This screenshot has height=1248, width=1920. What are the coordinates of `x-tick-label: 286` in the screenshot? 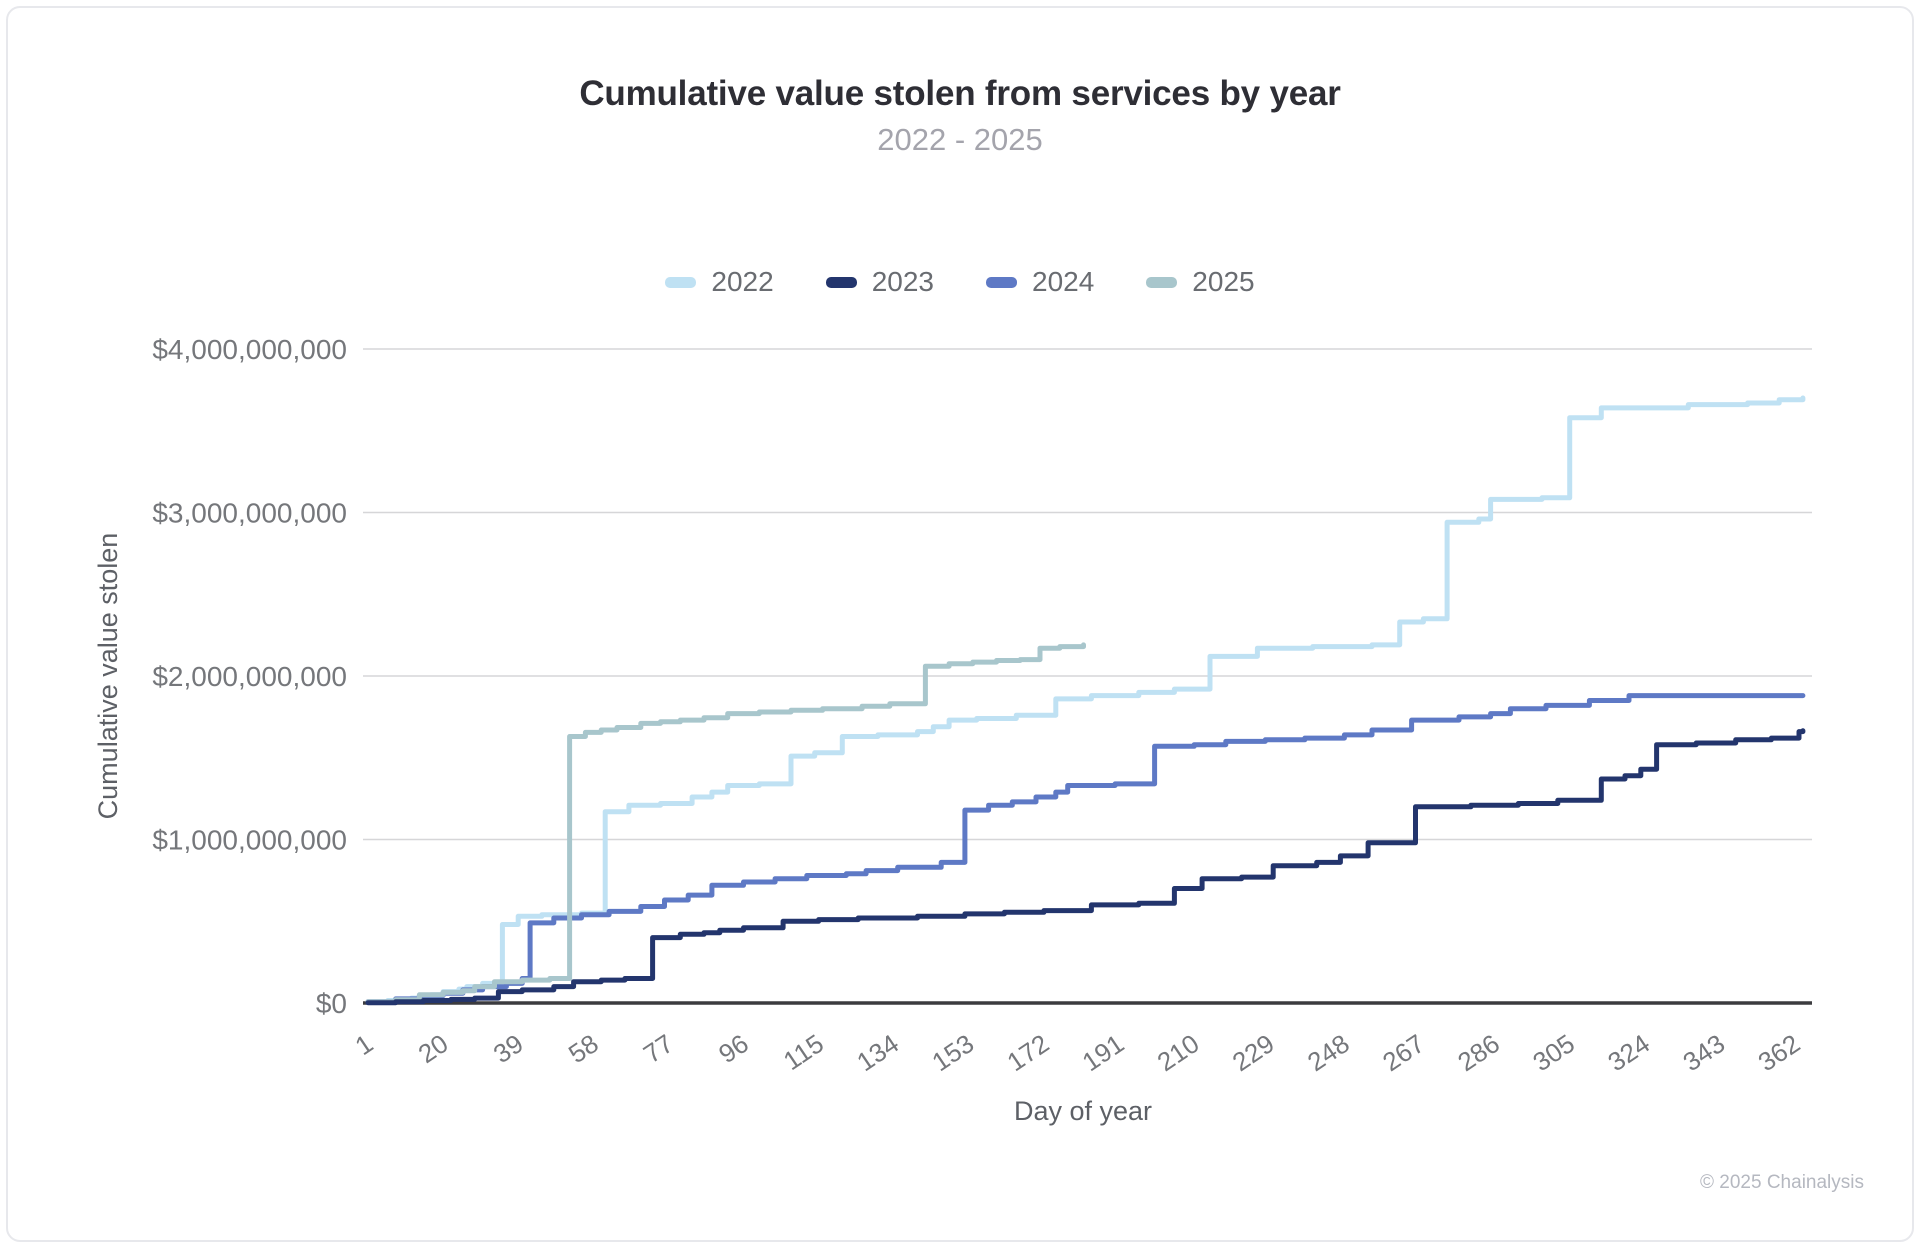 It's located at (1478, 1052).